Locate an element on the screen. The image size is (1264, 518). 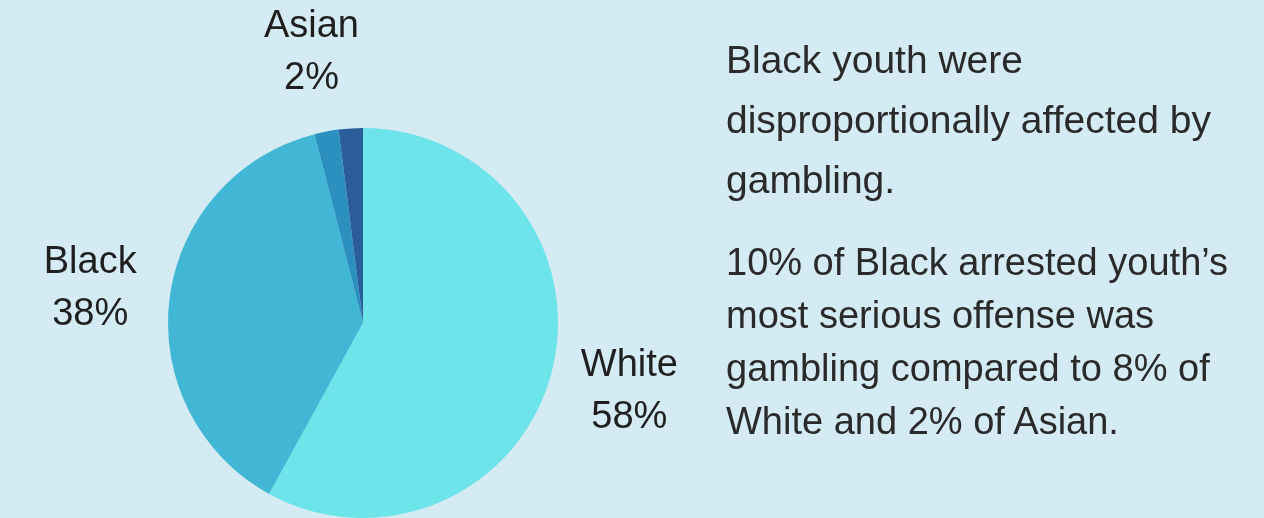
slice-label: Asian is located at coordinates (311, 24).